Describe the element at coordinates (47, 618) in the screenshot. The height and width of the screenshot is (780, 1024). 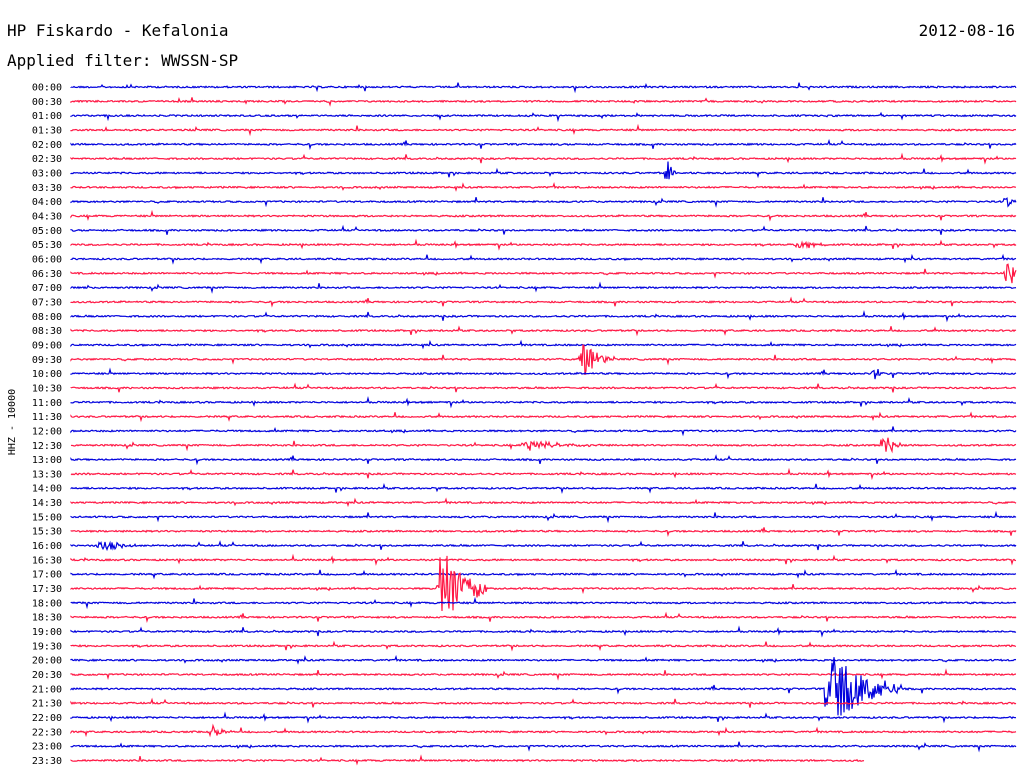
I see `row-time-label: 18:30` at that location.